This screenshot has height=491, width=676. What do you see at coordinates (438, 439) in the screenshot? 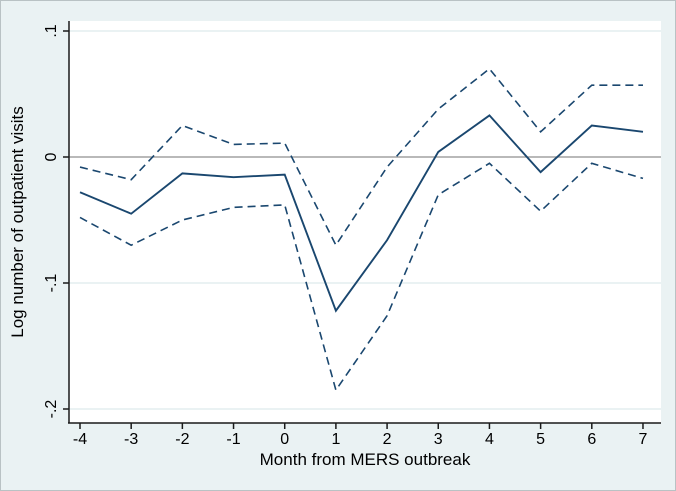
I see `x-tick-label: 3` at bounding box center [438, 439].